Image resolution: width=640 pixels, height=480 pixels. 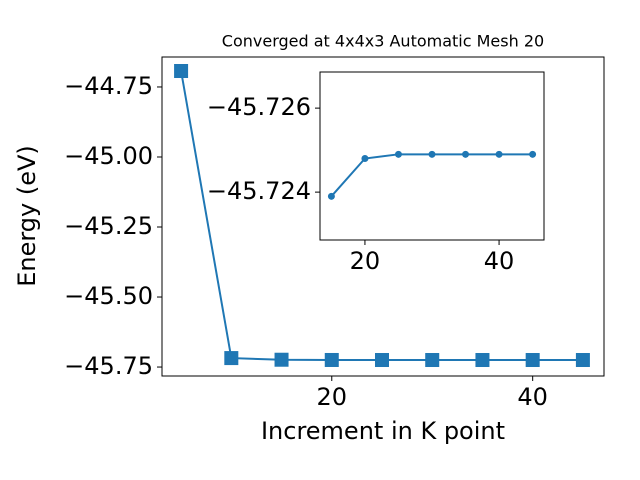 What do you see at coordinates (383, 41) in the screenshot?
I see `chart-title: Converged at 4x4x3 Automatic Mesh 20` at bounding box center [383, 41].